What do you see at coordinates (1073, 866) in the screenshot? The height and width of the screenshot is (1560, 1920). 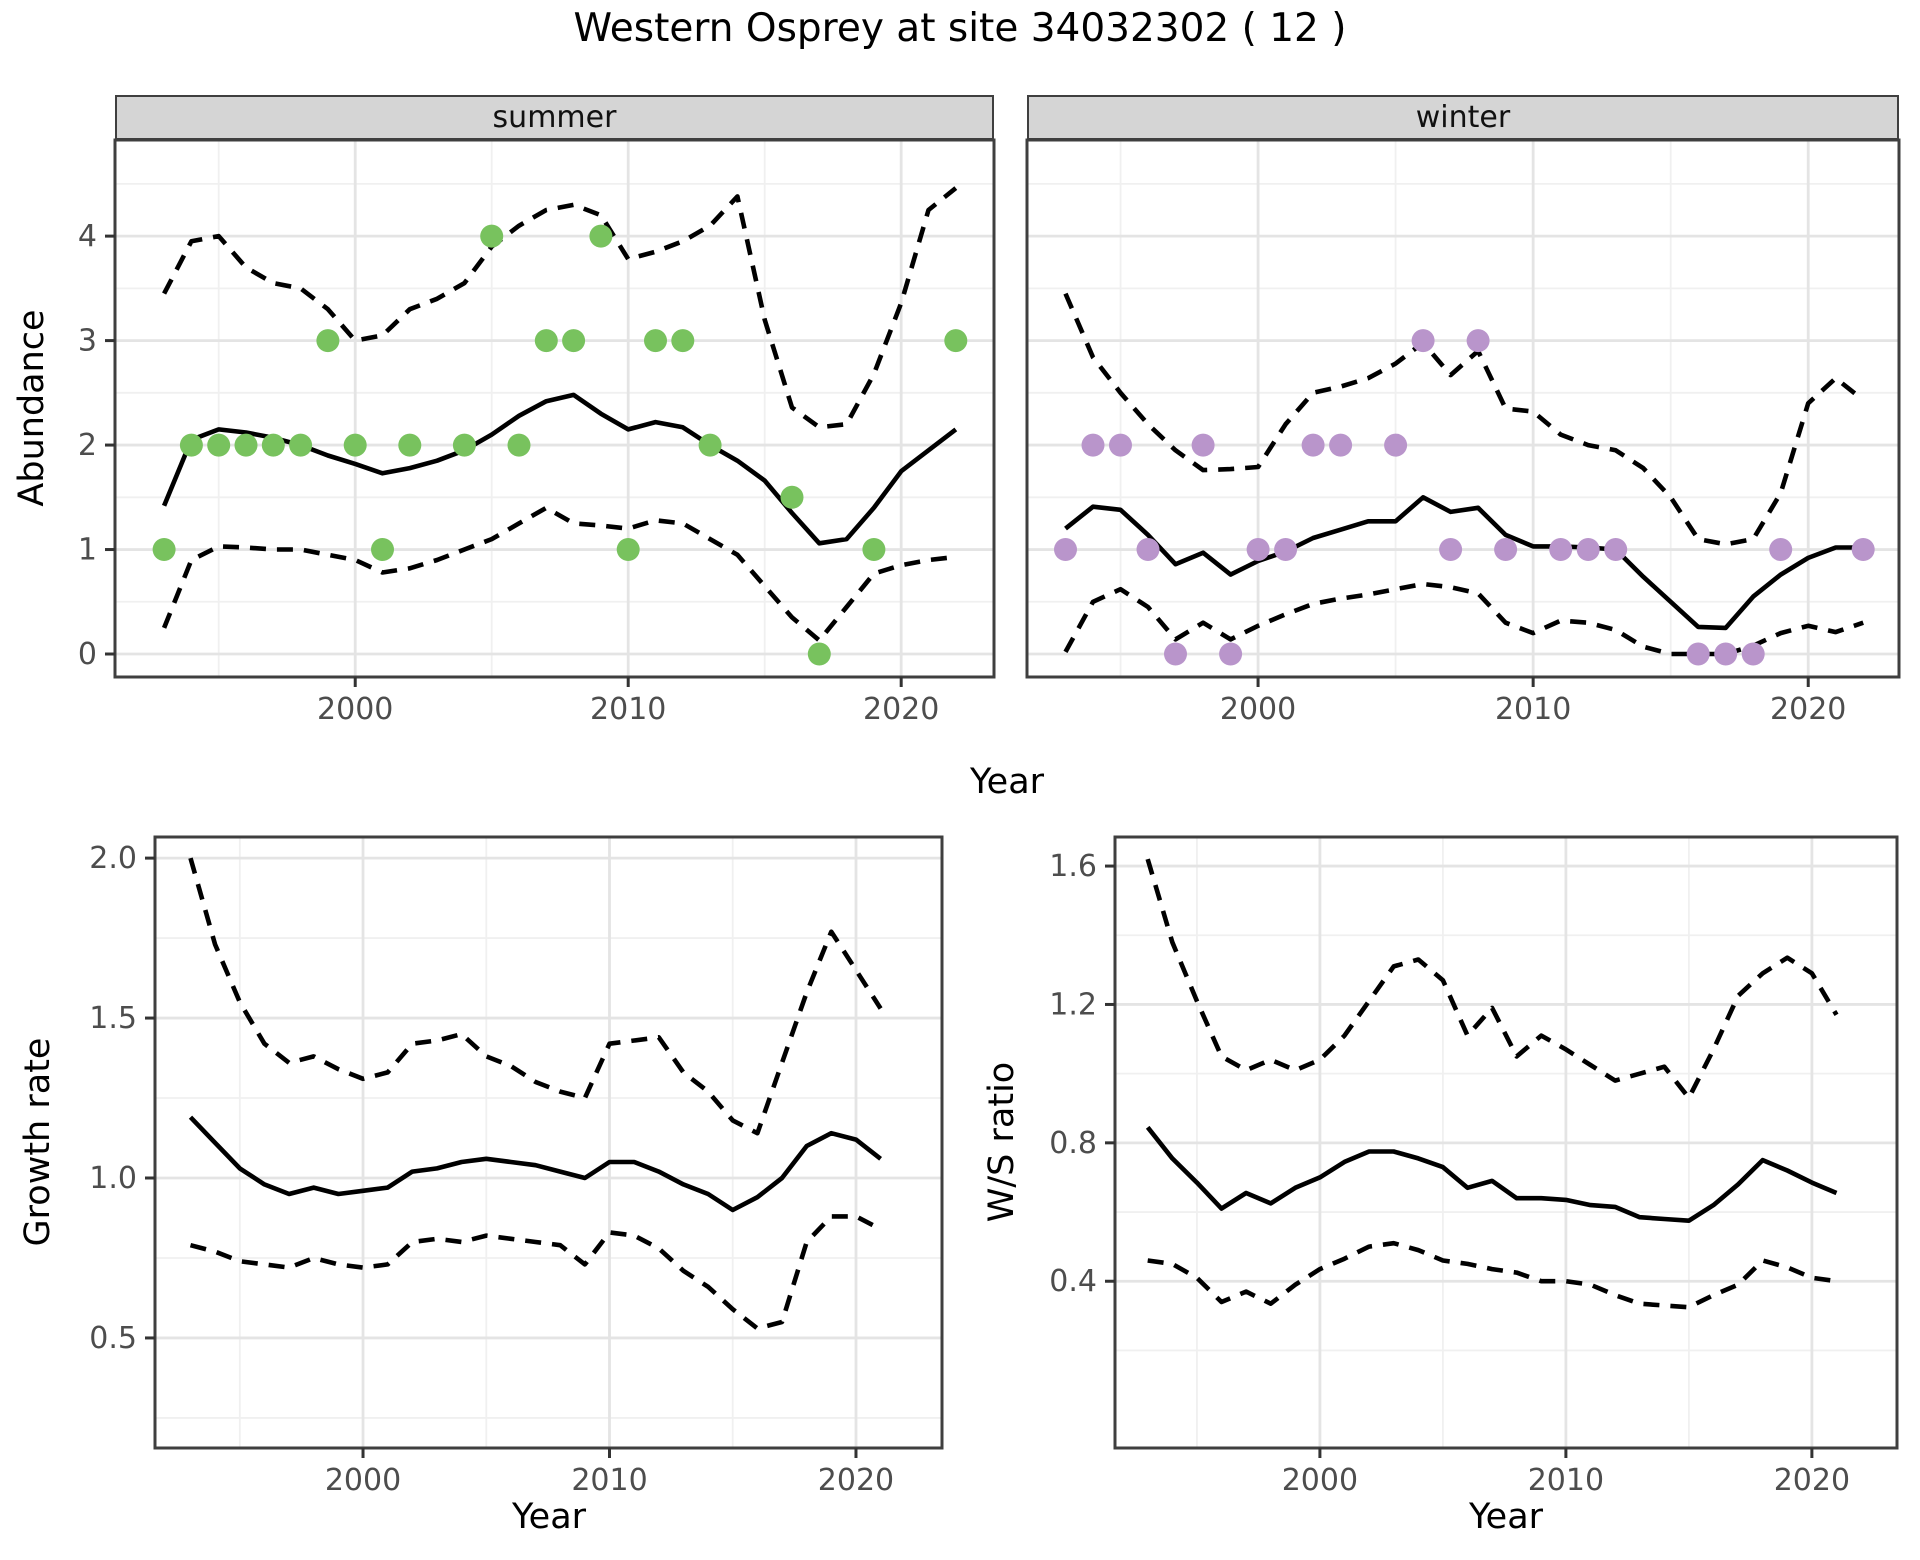 I see `y-tick-label: 1.6` at bounding box center [1073, 866].